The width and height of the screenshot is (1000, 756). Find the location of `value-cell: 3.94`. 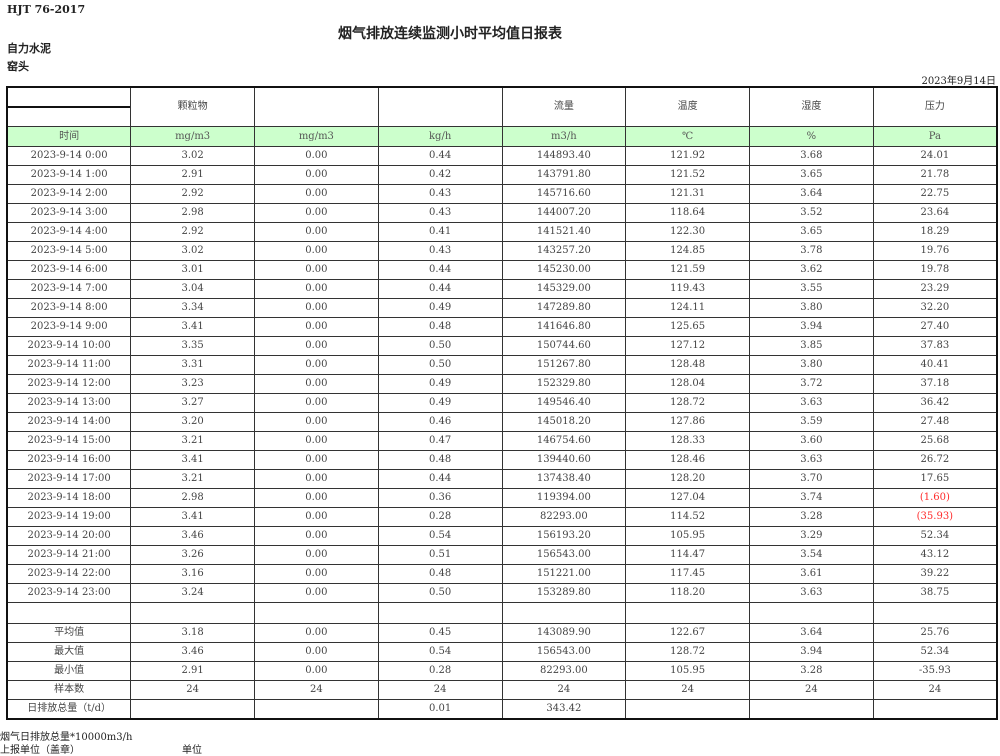

value-cell: 3.94 is located at coordinates (811, 327).